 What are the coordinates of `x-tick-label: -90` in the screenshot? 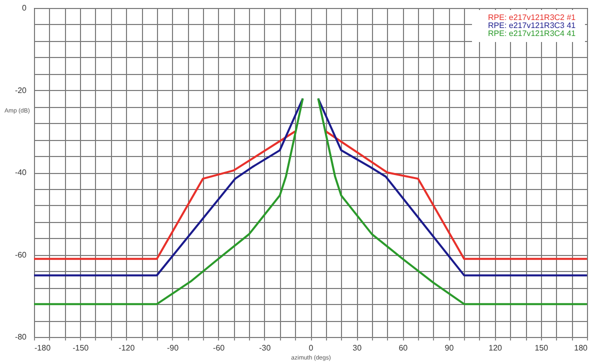 It's located at (173, 348).